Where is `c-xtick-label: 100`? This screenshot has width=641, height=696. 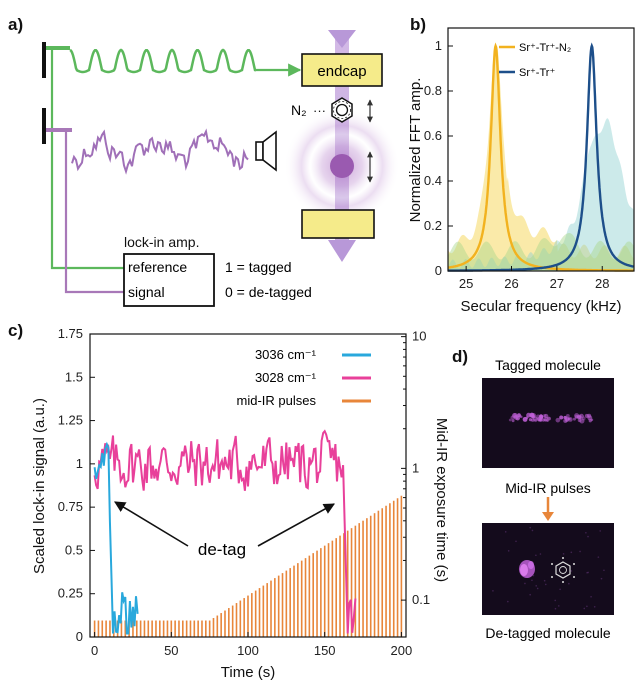
c-xtick-label: 100 is located at coordinates (248, 650).